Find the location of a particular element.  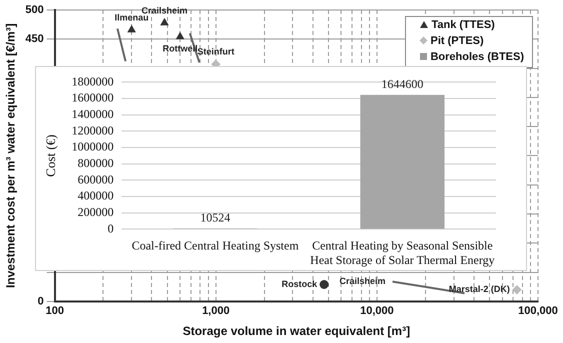

annotation: Rostock is located at coordinates (300, 283).